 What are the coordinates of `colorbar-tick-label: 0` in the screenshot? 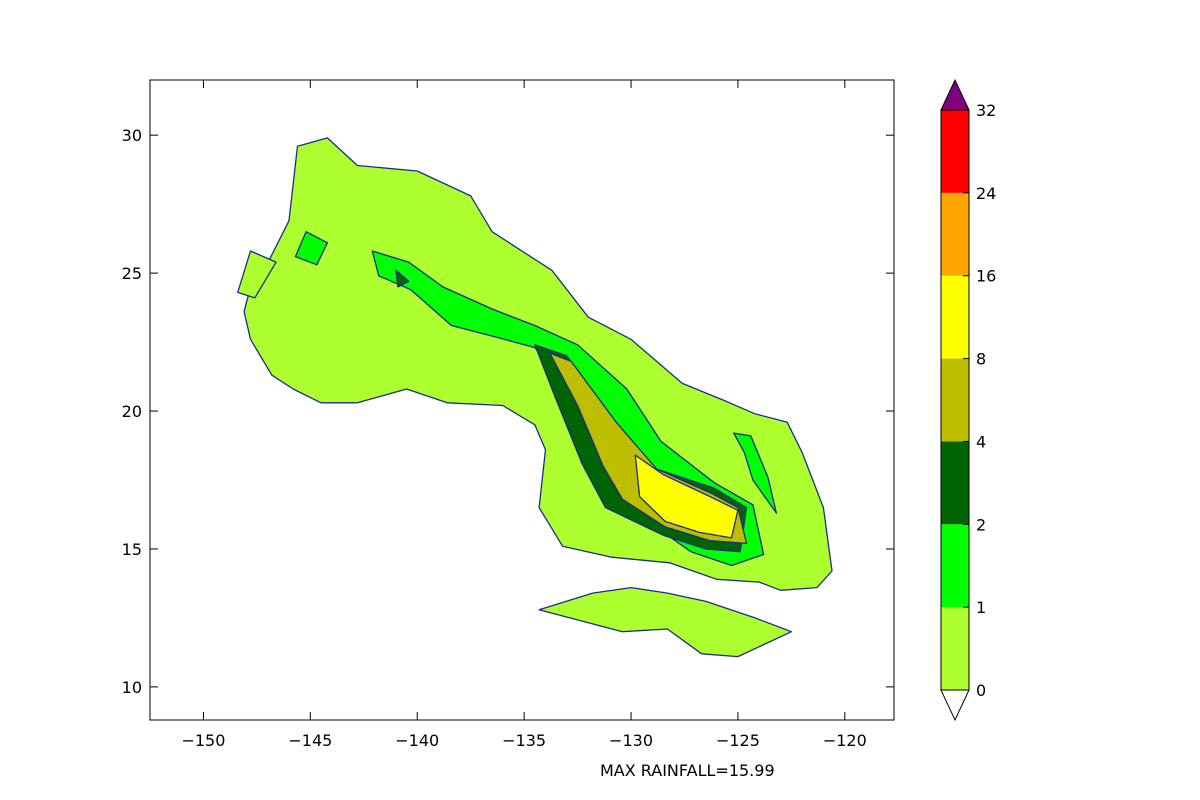 It's located at (981, 690).